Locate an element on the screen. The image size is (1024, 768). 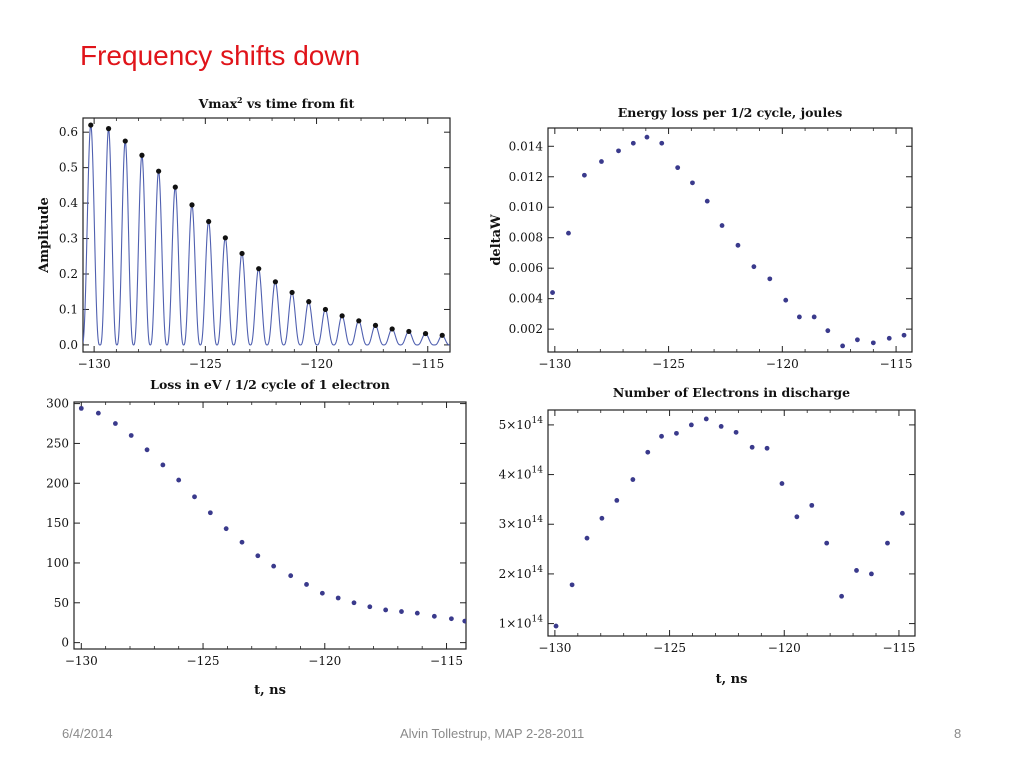
chart-title: Energy loss per 1/2 cycle, joules is located at coordinates (730, 112).